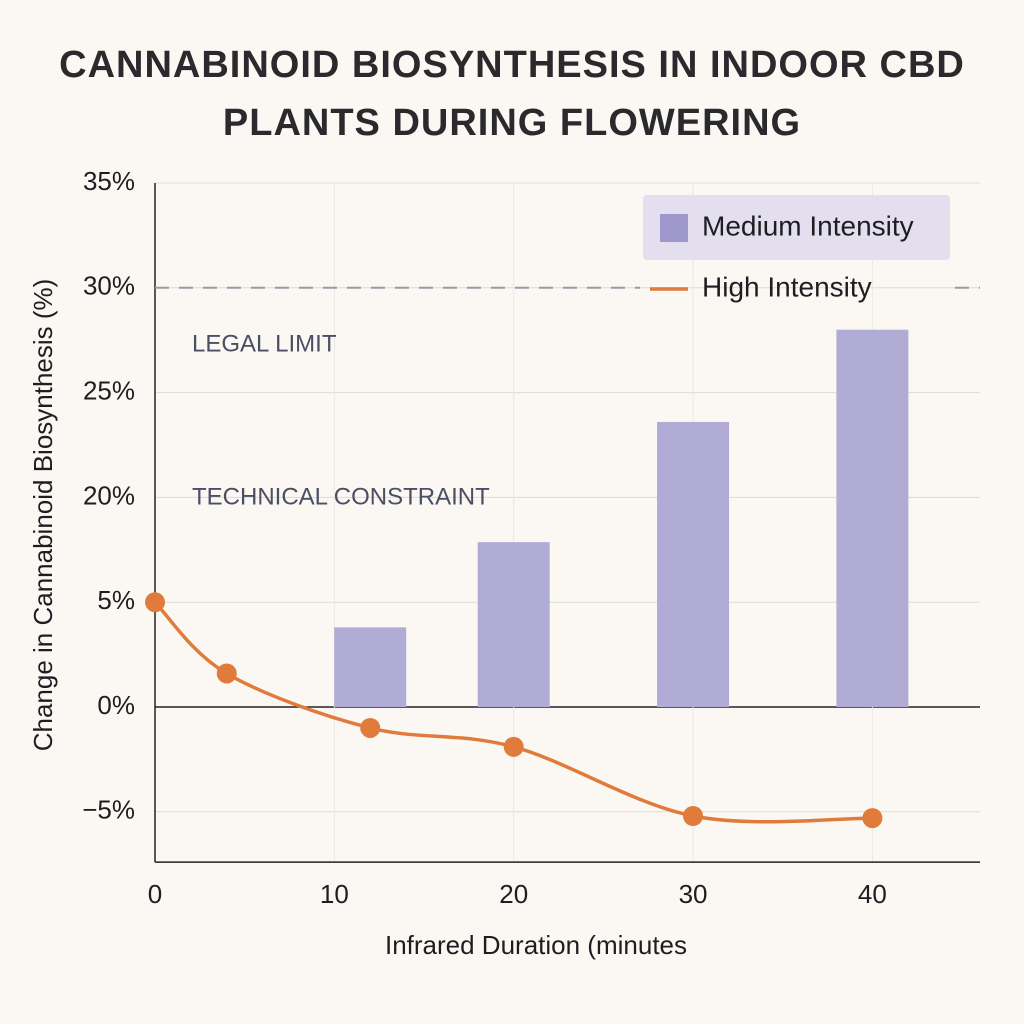  I want to click on y-tick-label: 30%, so click(109, 286).